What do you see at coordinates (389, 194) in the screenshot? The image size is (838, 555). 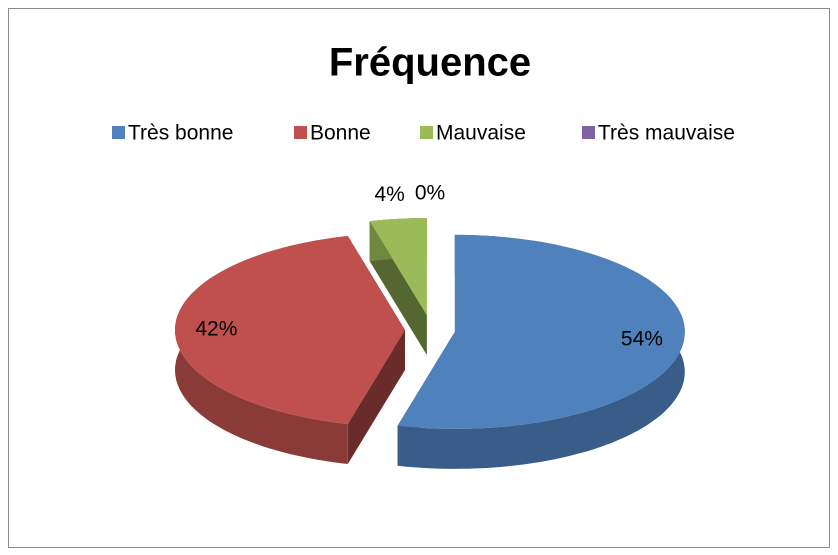 I see `data-label: 4%` at bounding box center [389, 194].